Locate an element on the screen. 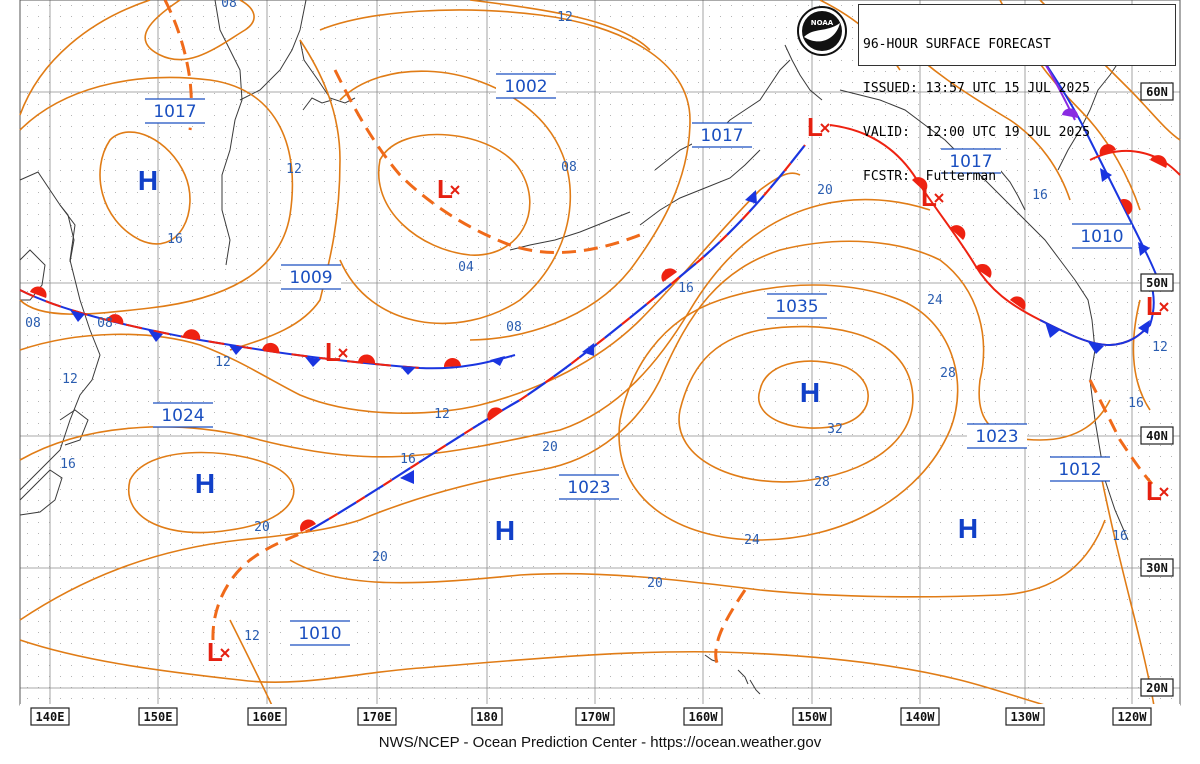  pressure-value-label: 1009 is located at coordinates (311, 277).